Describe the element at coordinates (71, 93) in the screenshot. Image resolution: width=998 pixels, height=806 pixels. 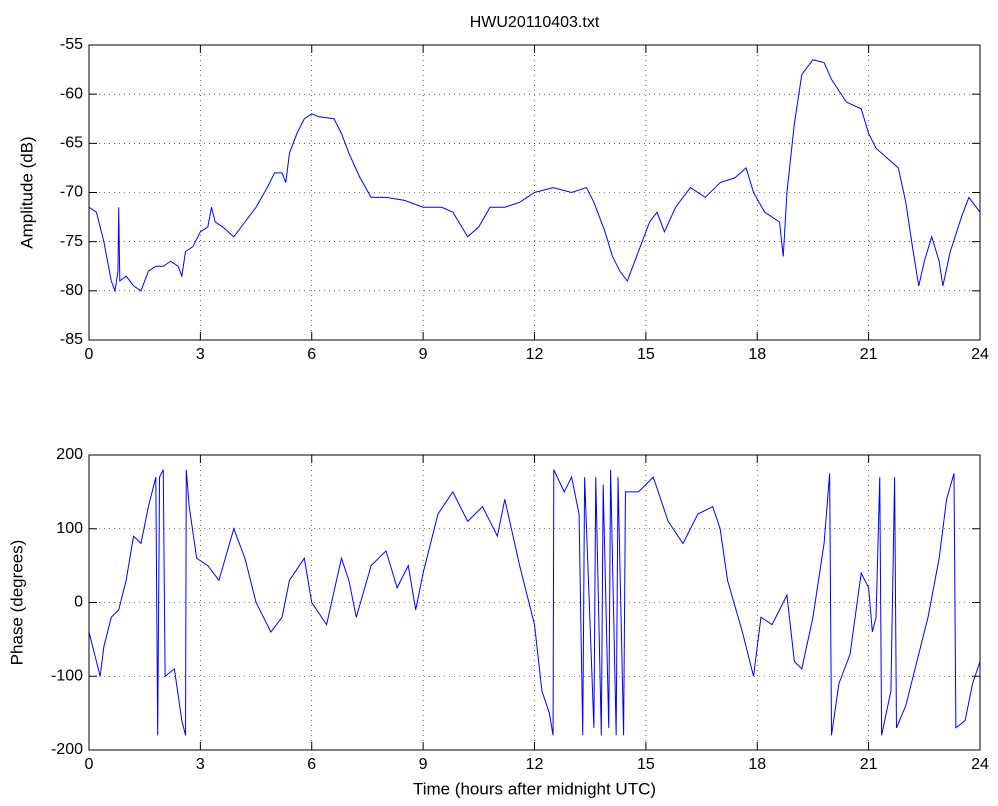
I see `y-tick-label: -60` at that location.